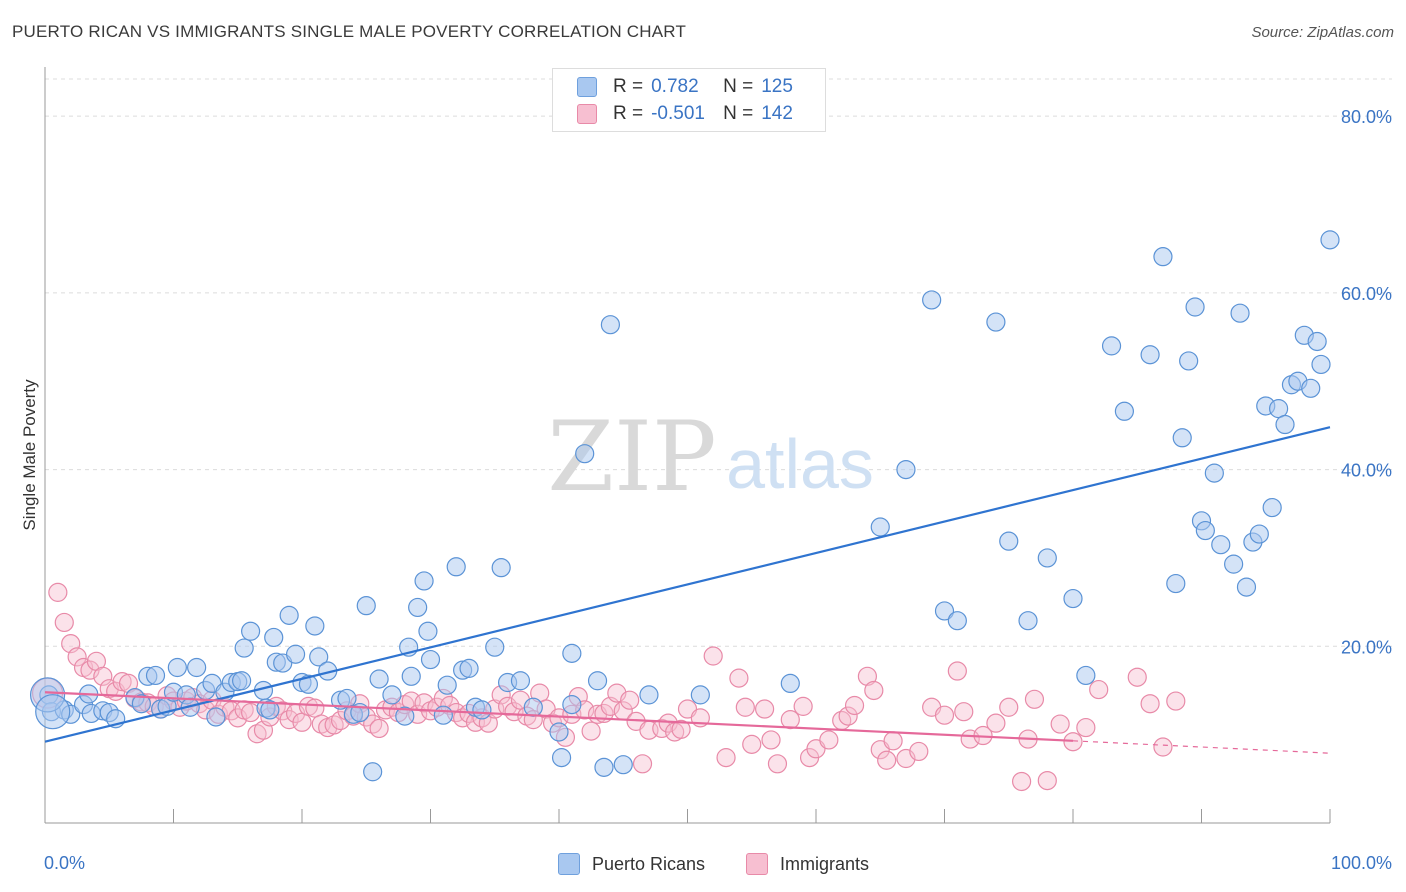  Describe the element at coordinates (675, 86) in the screenshot. I see `legend-r-value: 0.782` at that location.